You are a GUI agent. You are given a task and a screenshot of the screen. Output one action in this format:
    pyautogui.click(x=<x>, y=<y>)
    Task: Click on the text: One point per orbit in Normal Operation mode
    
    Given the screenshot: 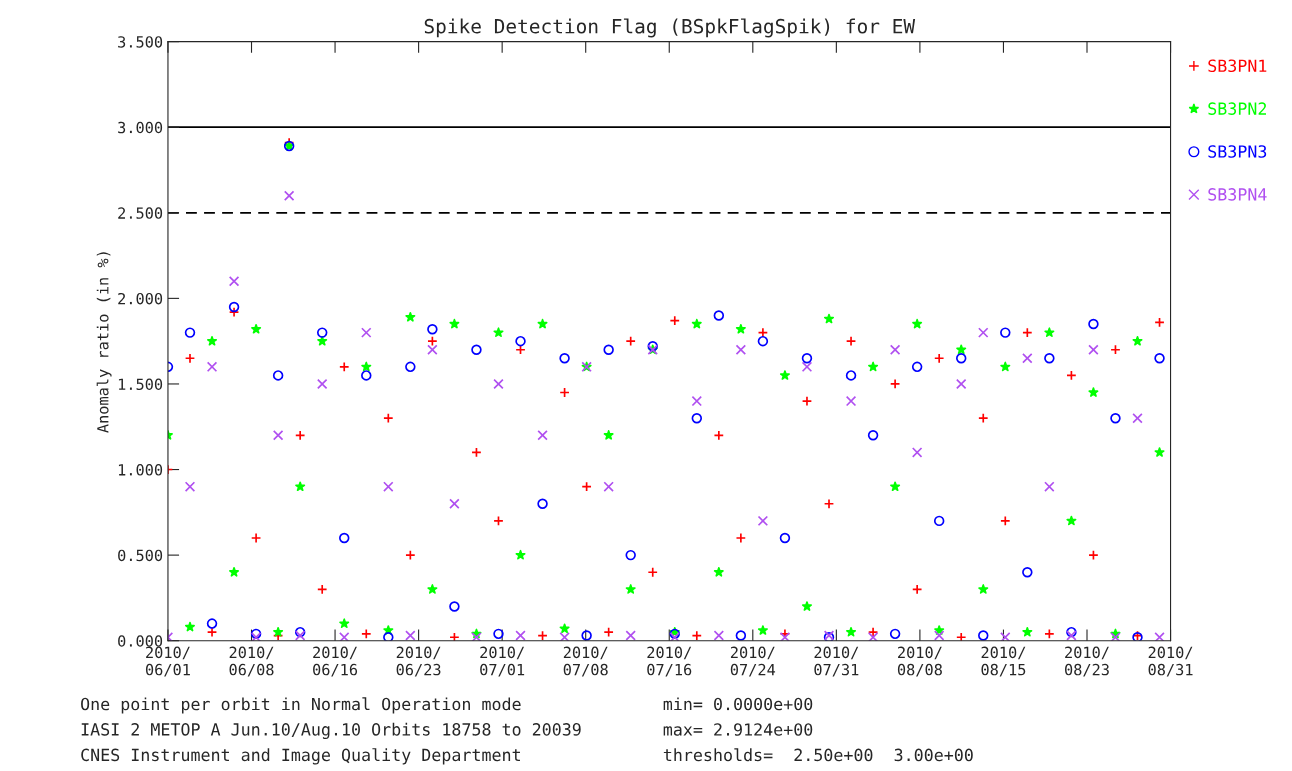 What is the action you would take?
    pyautogui.click(x=301, y=705)
    